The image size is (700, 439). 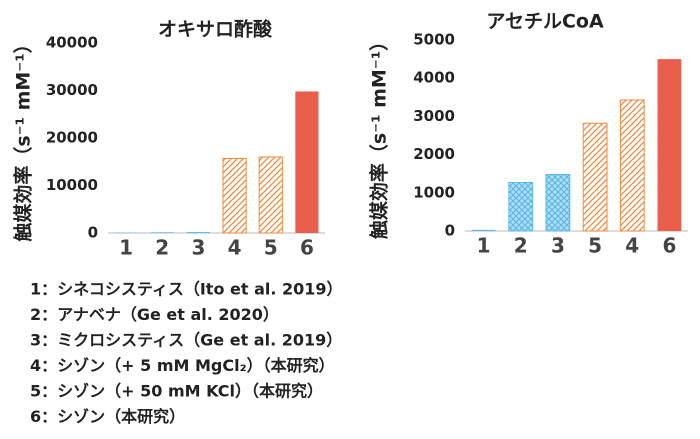 What do you see at coordinates (154, 314) in the screenshot?
I see `legend-note: 2：アナベナ（Ge et al. 2020）` at bounding box center [154, 314].